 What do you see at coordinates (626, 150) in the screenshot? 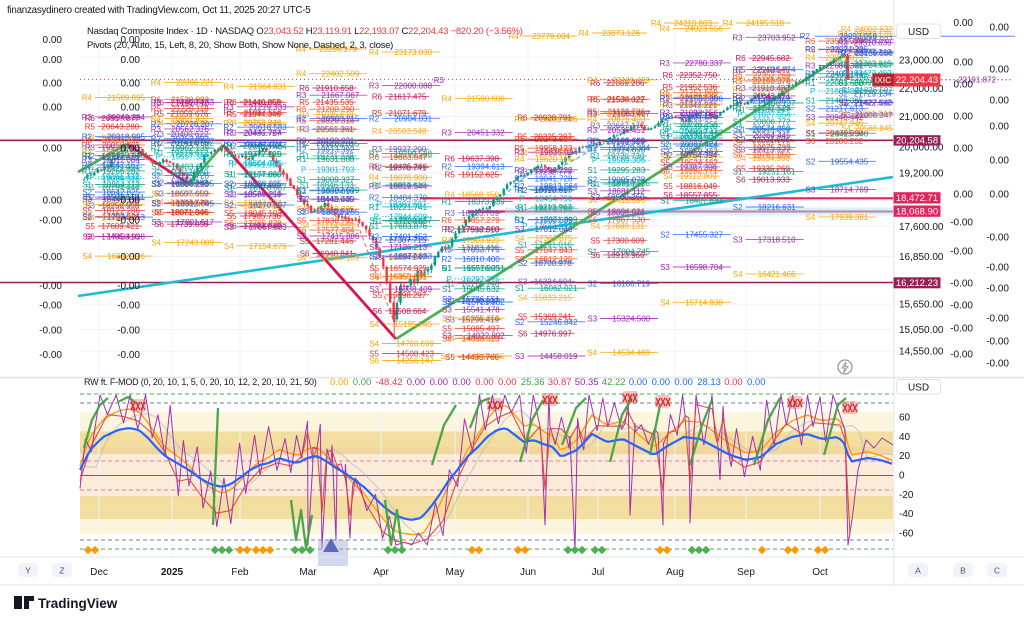
I see `svg-text: 19914.890` at bounding box center [626, 150].